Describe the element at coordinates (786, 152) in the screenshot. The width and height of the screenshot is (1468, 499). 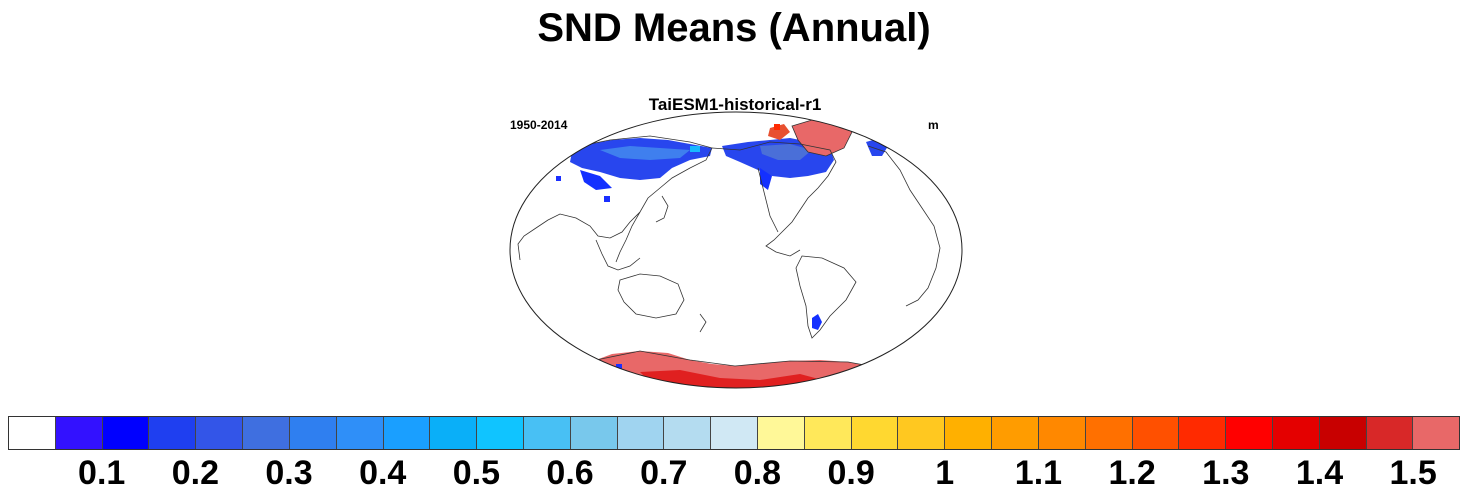
I see `north-america-snow-light` at that location.